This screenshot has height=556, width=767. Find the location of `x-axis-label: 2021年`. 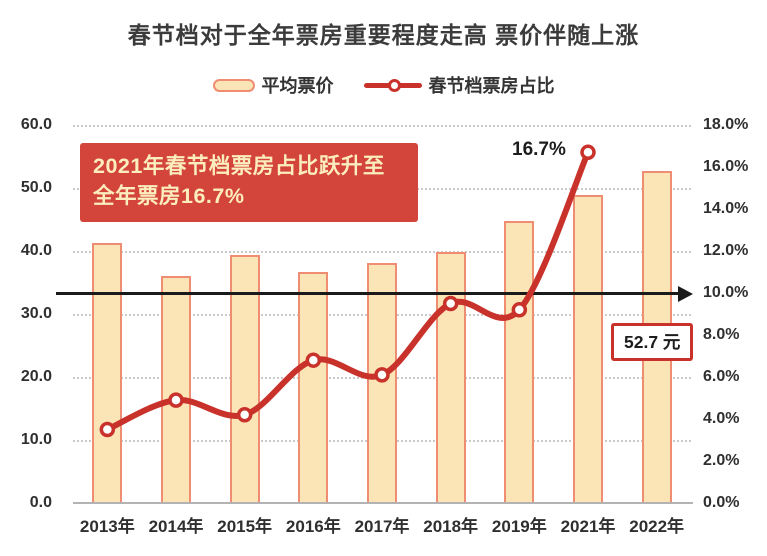

x-axis-label: 2021年 is located at coordinates (588, 526).